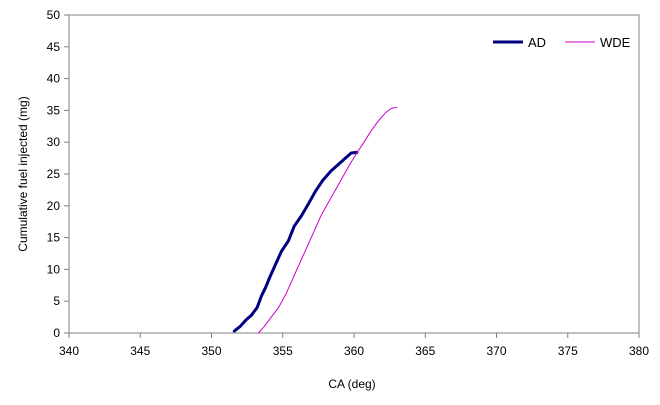 This screenshot has width=660, height=405. What do you see at coordinates (615, 42) in the screenshot?
I see `legend-label-wde: WDE` at bounding box center [615, 42].